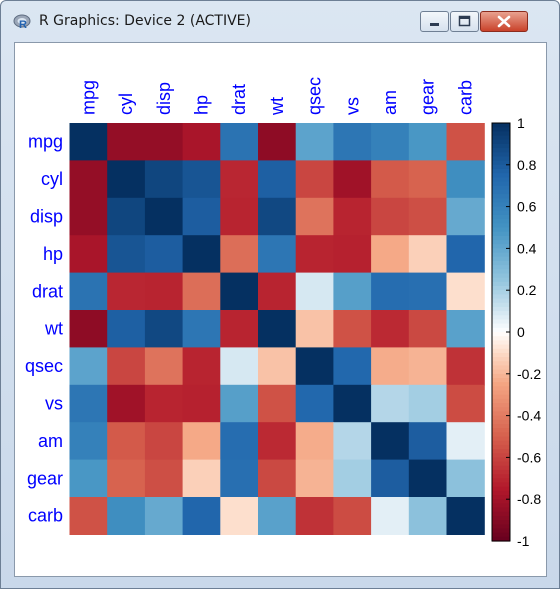 Image resolution: width=560 pixels, height=589 pixels. I want to click on column-label: gear, so click(428, 97).